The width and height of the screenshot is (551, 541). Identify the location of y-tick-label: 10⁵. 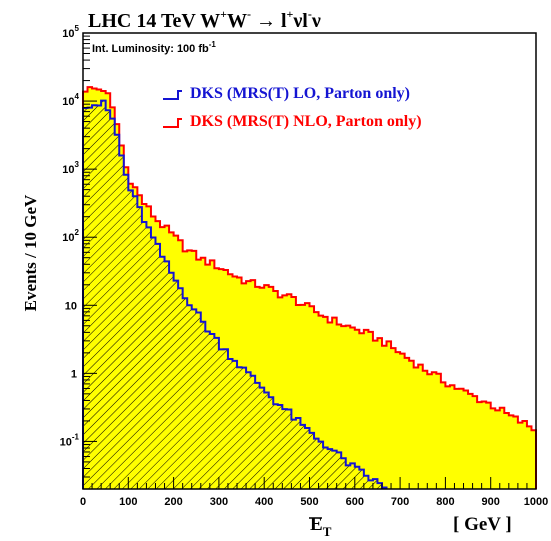
(70, 32).